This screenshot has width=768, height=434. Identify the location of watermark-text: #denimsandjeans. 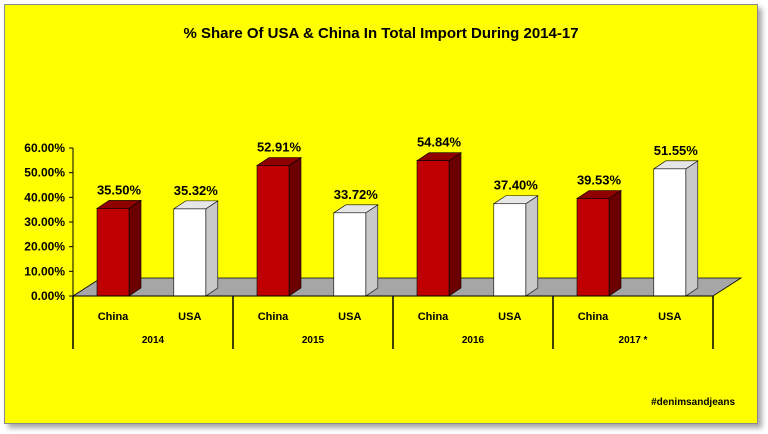
(693, 402).